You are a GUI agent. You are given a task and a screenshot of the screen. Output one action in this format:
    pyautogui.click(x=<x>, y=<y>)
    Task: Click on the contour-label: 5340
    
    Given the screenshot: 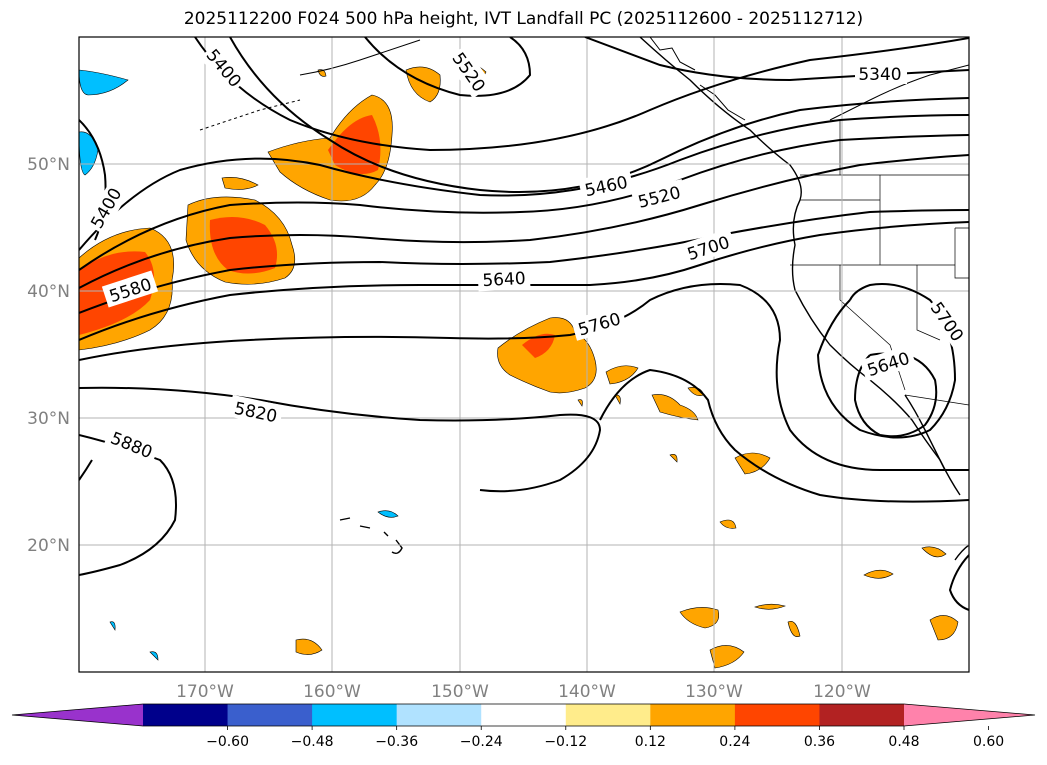 What is the action you would take?
    pyautogui.click(x=879, y=75)
    